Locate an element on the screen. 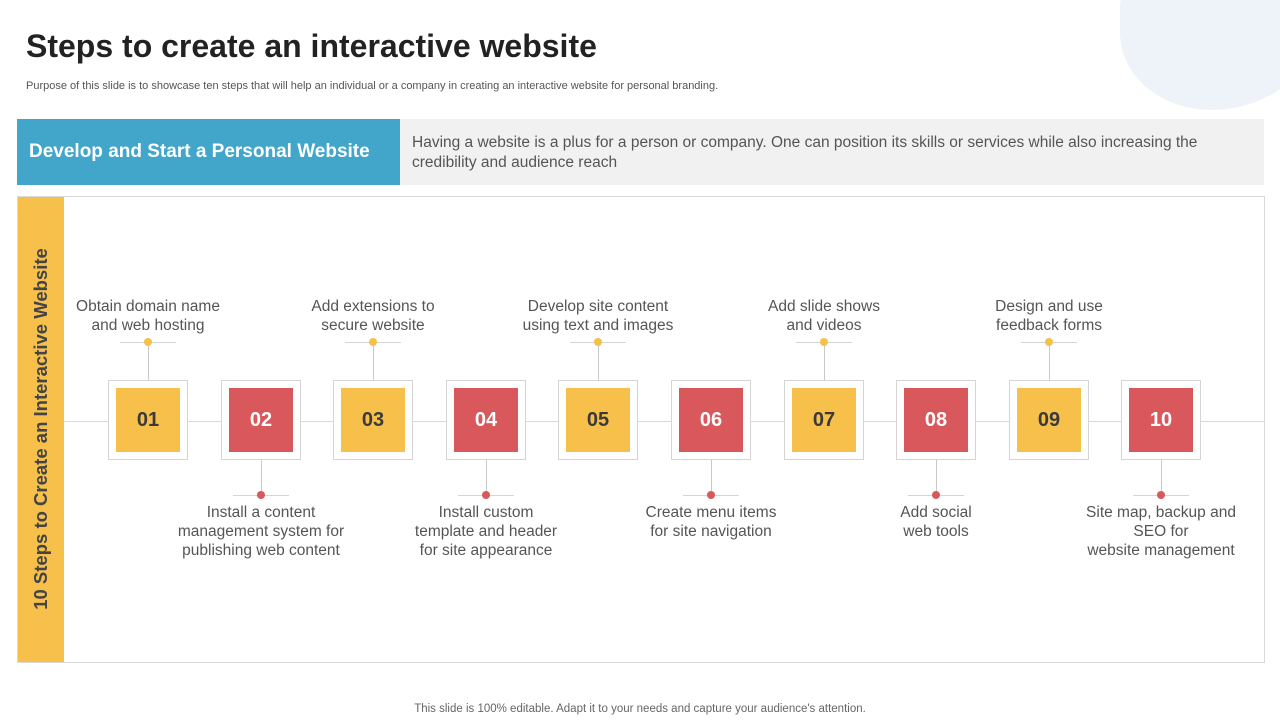 This screenshot has width=1280, height=720. step-09-box: 09 is located at coordinates (1049, 420).